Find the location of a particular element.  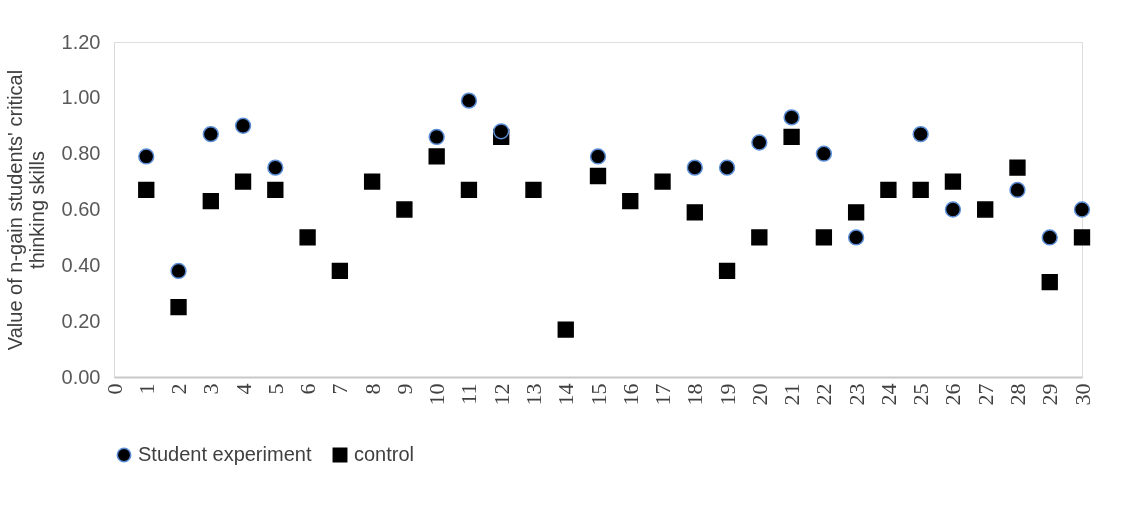

x-tick-label: 10 is located at coordinates (437, 394).